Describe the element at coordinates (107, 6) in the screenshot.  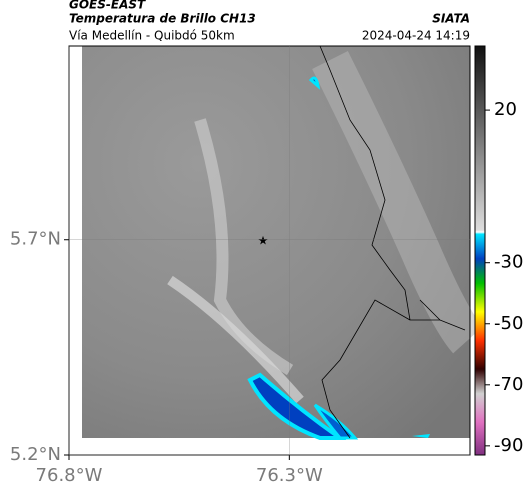
I see `source: GOES-EAST` at that location.